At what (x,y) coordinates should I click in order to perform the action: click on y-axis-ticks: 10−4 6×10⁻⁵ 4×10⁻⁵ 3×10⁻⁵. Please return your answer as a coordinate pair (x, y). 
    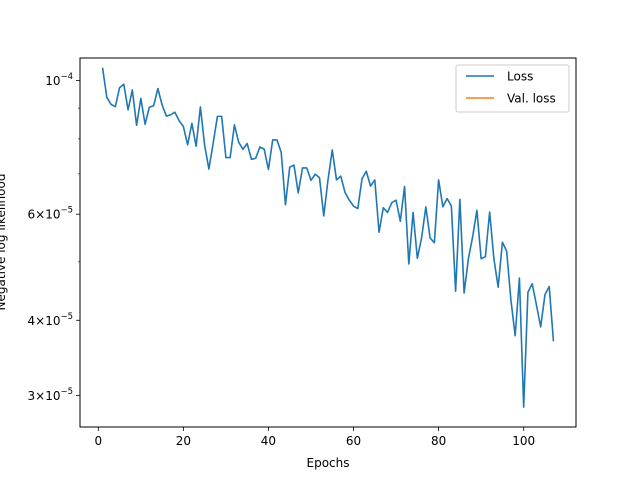
    Looking at the image, I should click on (54, 237).